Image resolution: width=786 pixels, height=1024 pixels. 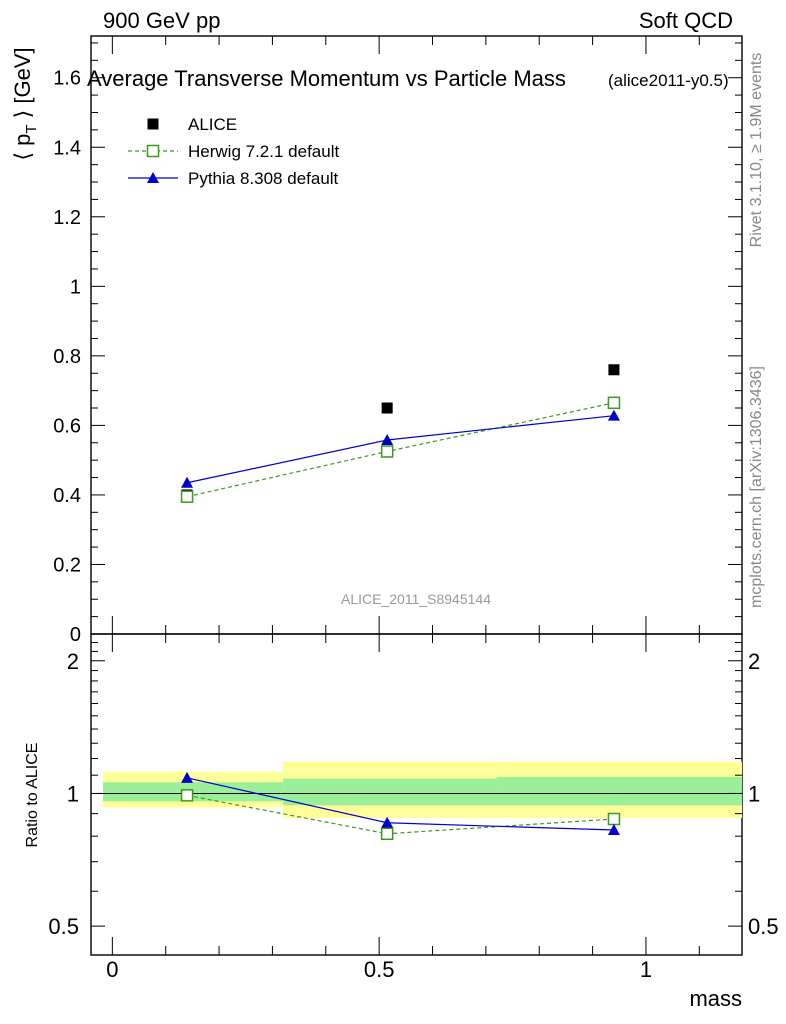 I want to click on y-tick-label-ratio-left: 0.5, so click(x=63, y=926).